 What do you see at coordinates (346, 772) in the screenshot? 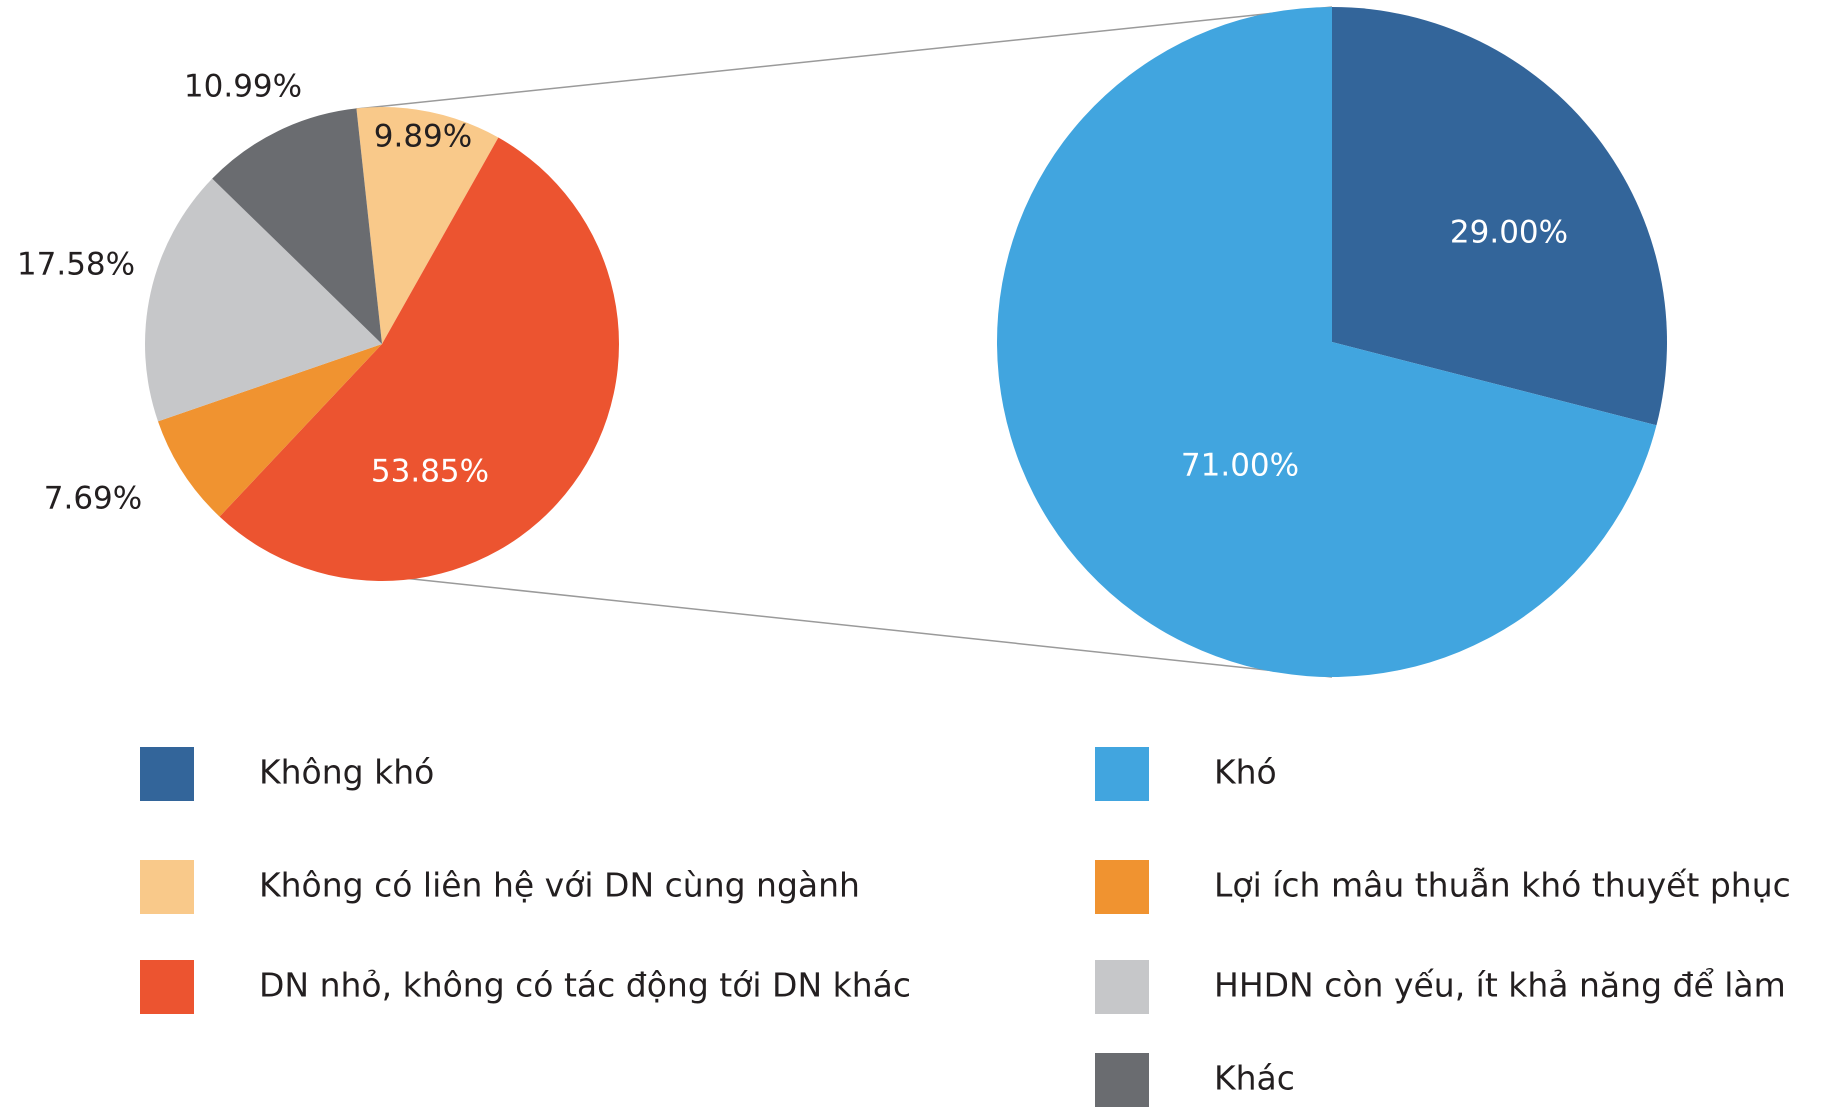
I see `legend-label: Không khó` at bounding box center [346, 772].